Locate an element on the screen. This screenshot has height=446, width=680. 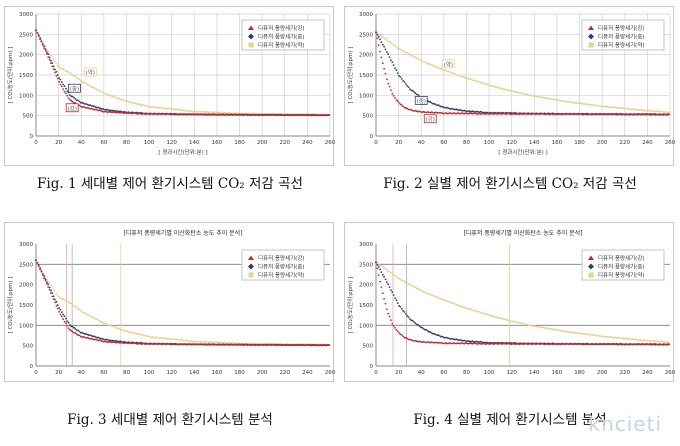
legend-label: 디퓨저 풍량세기(약) is located at coordinates (621, 45).